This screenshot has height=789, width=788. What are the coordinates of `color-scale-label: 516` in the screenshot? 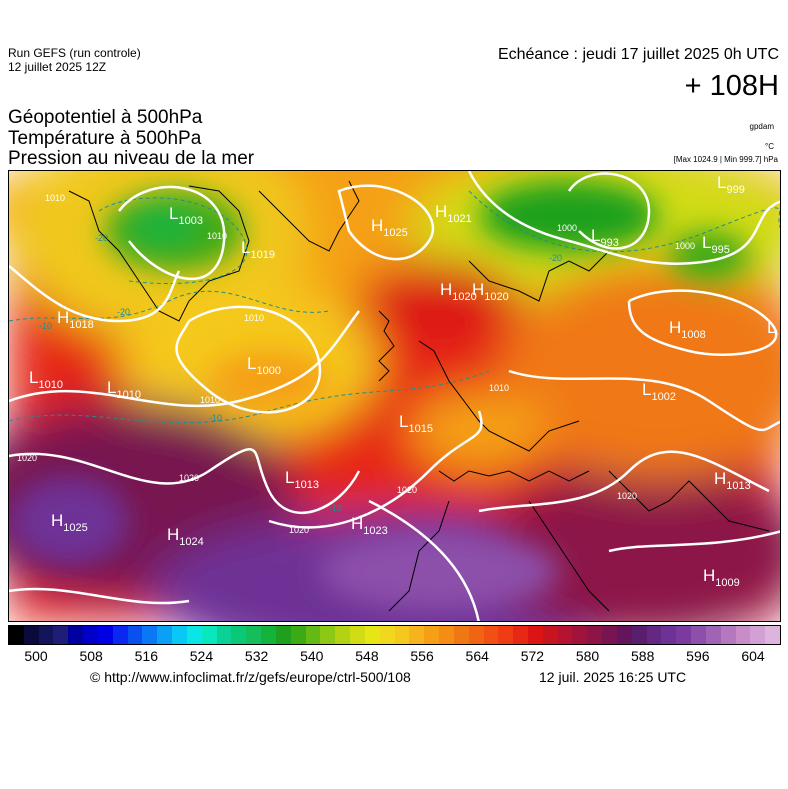 It's located at (146, 656).